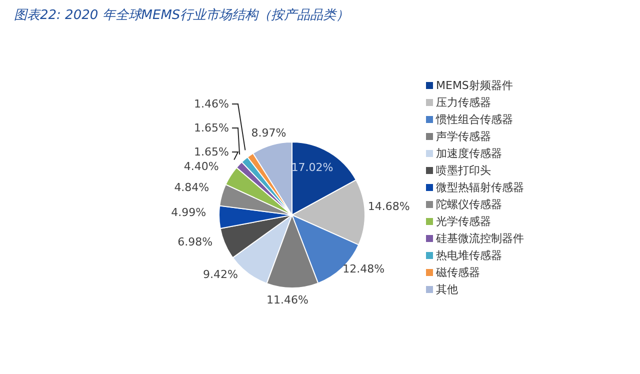 This screenshot has width=640, height=374. I want to click on chart-title: 图表22: 2020 年全球MEMS行业市场结构（按产品品类）, so click(182, 15).